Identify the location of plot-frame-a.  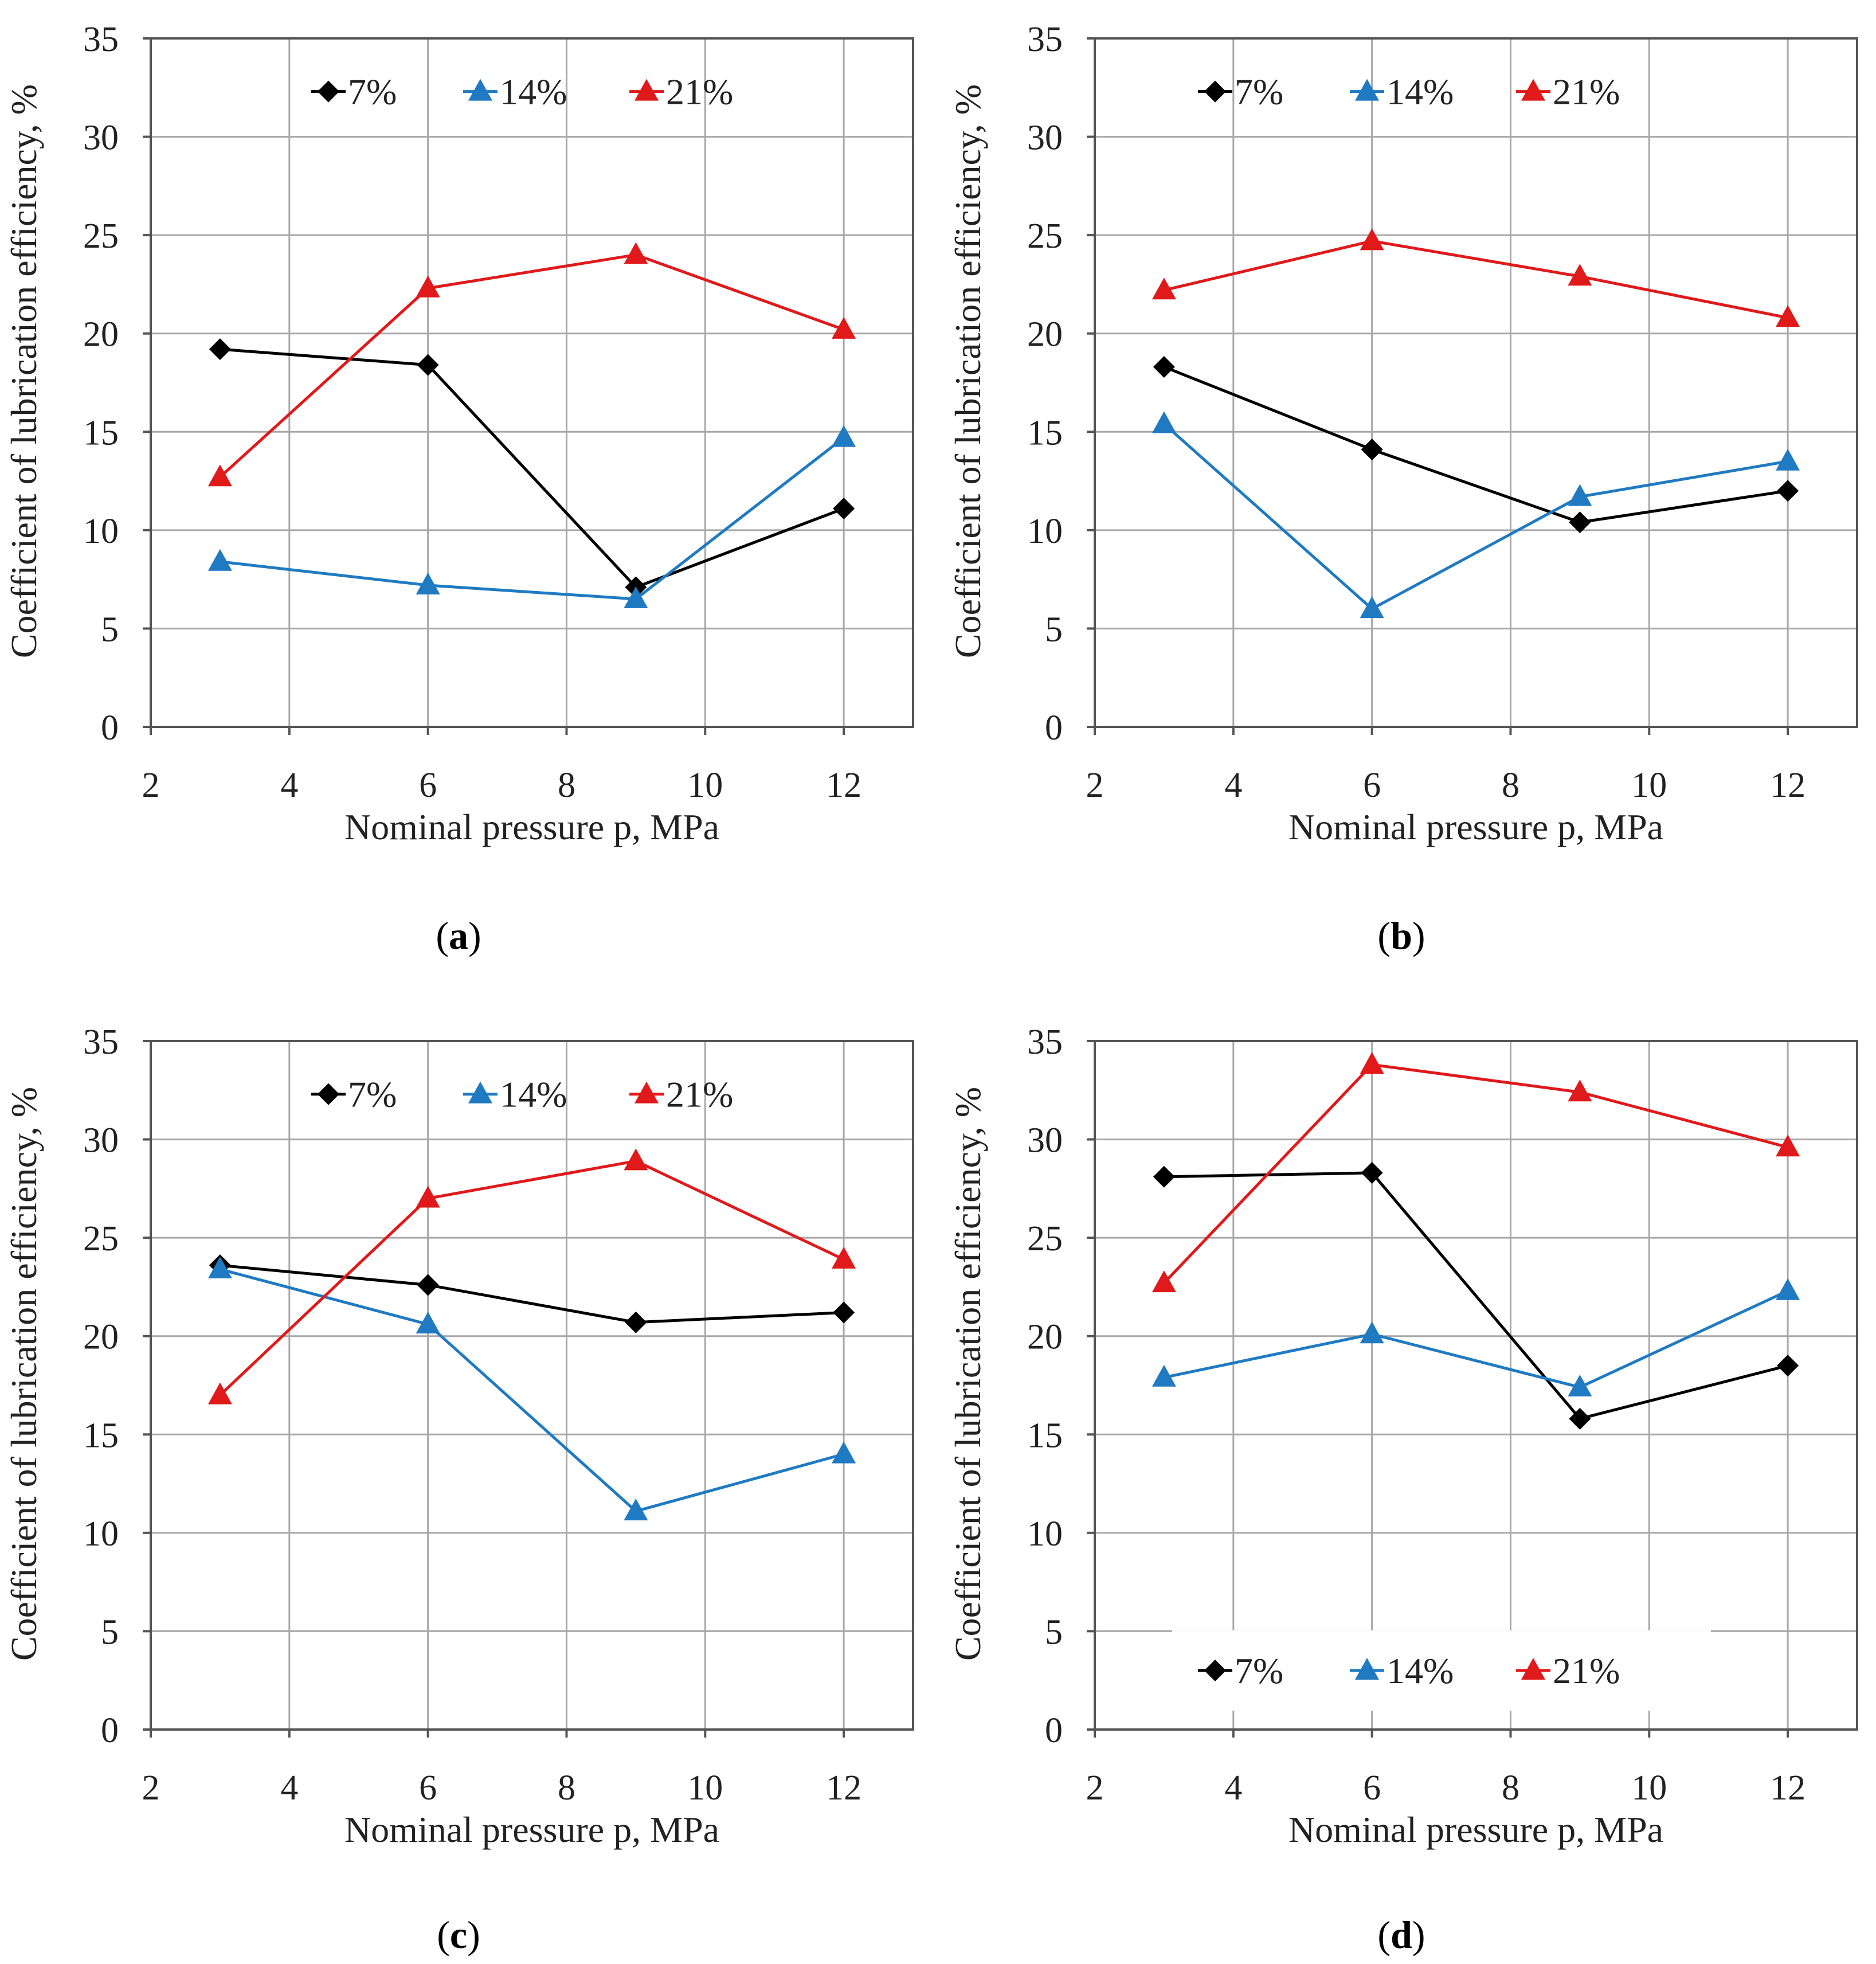
(532, 382).